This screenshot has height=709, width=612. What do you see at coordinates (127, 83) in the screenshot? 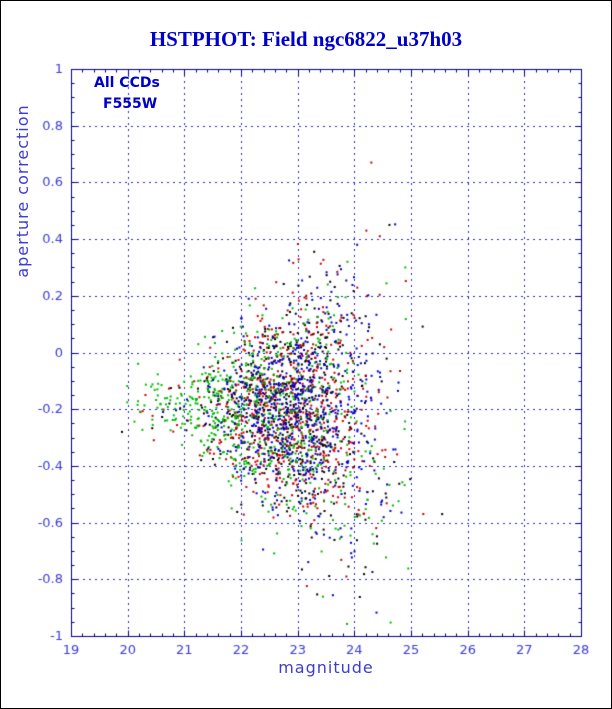
I see `annotation-all-ccds: All CCDs` at bounding box center [127, 83].